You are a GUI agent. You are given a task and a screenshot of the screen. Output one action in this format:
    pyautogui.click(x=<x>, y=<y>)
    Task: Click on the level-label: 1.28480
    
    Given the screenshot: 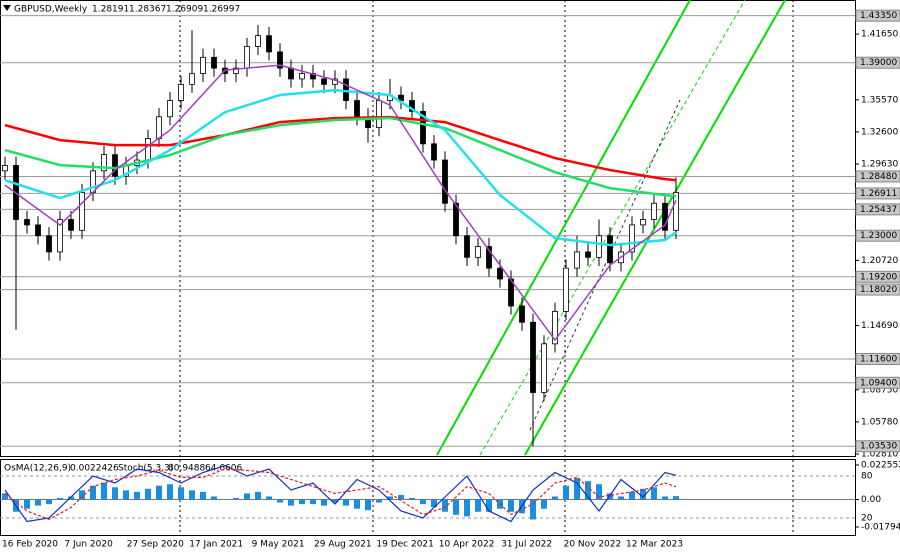 What is the action you would take?
    pyautogui.click(x=878, y=177)
    